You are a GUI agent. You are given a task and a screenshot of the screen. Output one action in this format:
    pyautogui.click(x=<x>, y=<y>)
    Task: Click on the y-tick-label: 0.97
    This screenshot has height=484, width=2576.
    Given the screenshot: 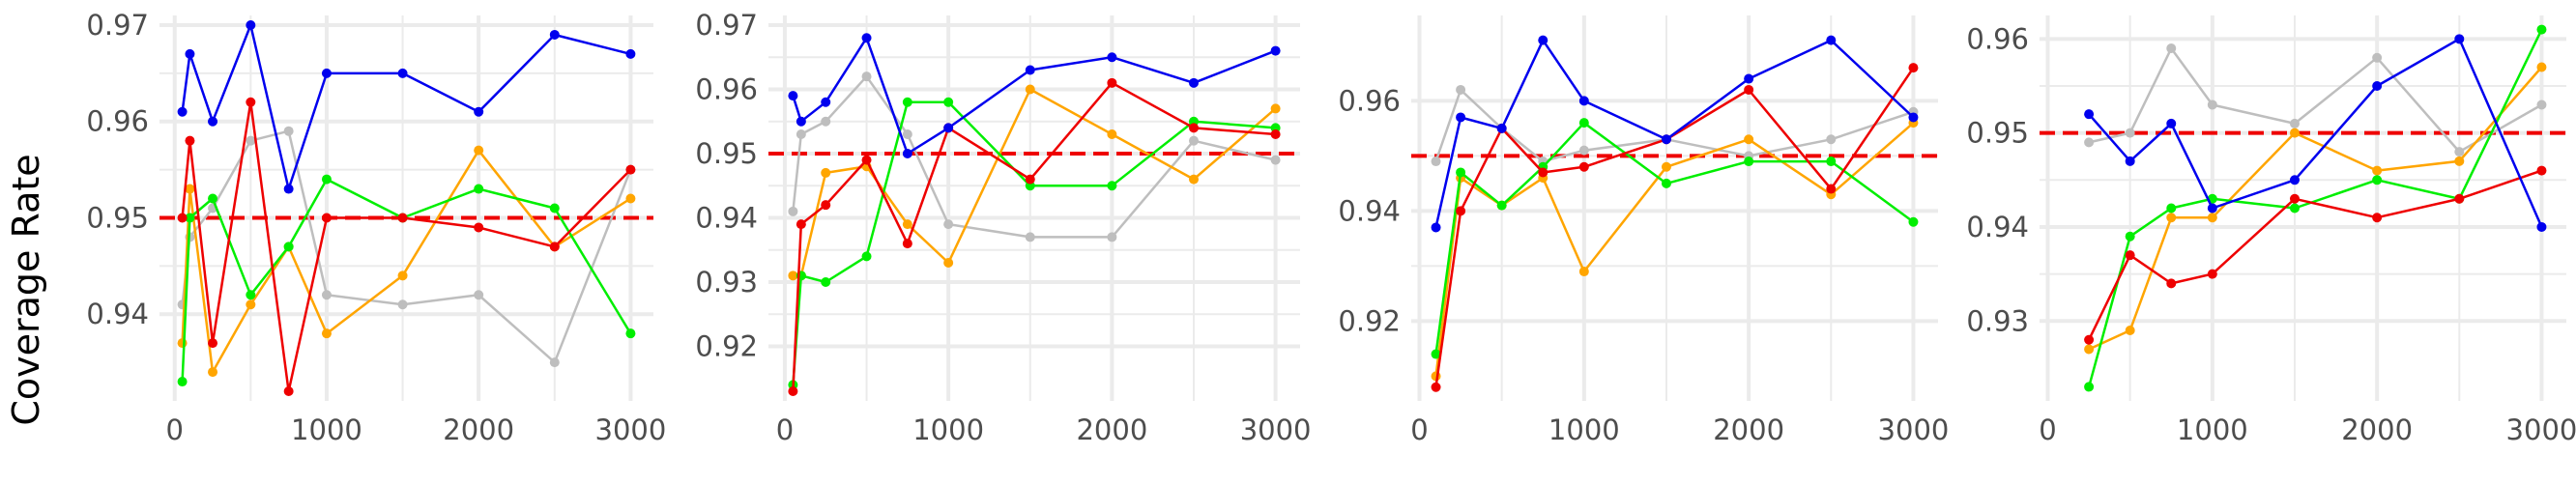 What is the action you would take?
    pyautogui.click(x=117, y=25)
    